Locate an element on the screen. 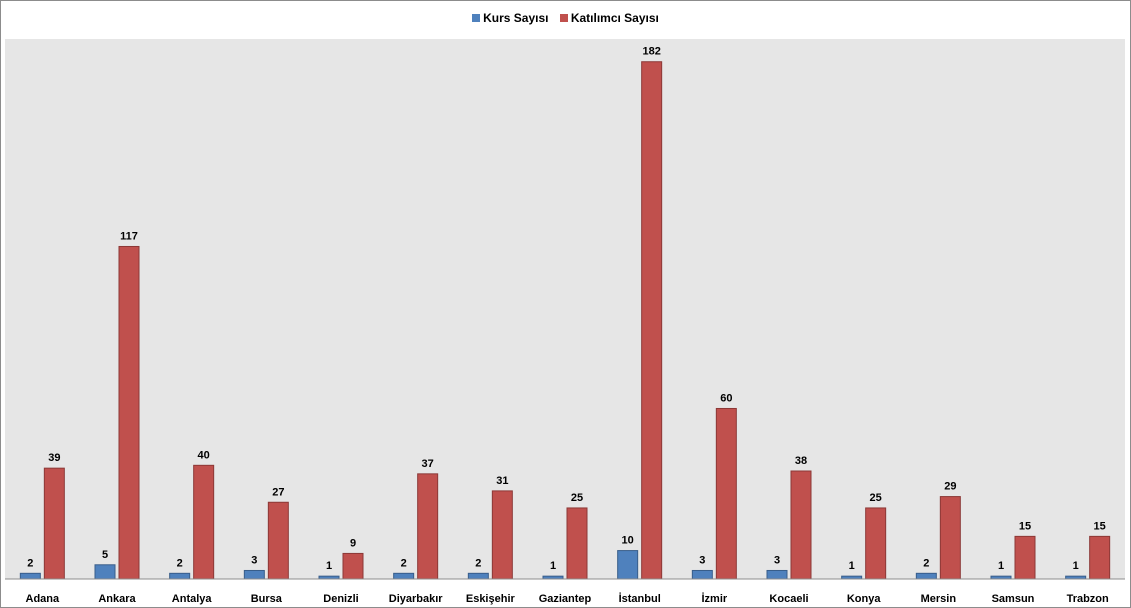  data-label-katilimci-10: 38 is located at coordinates (801, 461).